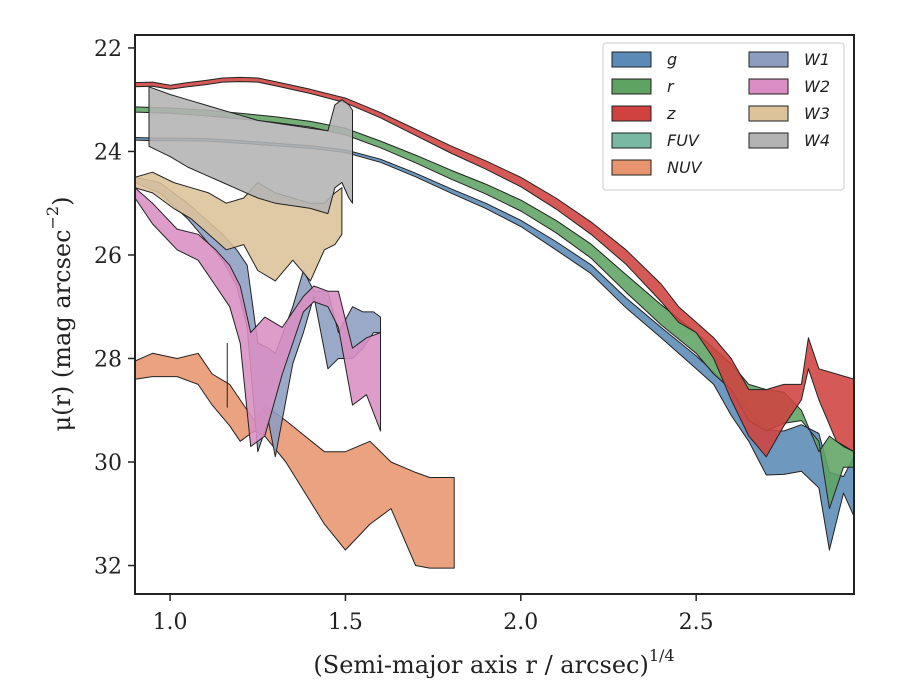 This screenshot has width=900, height=700. I want to click on legend-swatch-z, so click(631, 113).